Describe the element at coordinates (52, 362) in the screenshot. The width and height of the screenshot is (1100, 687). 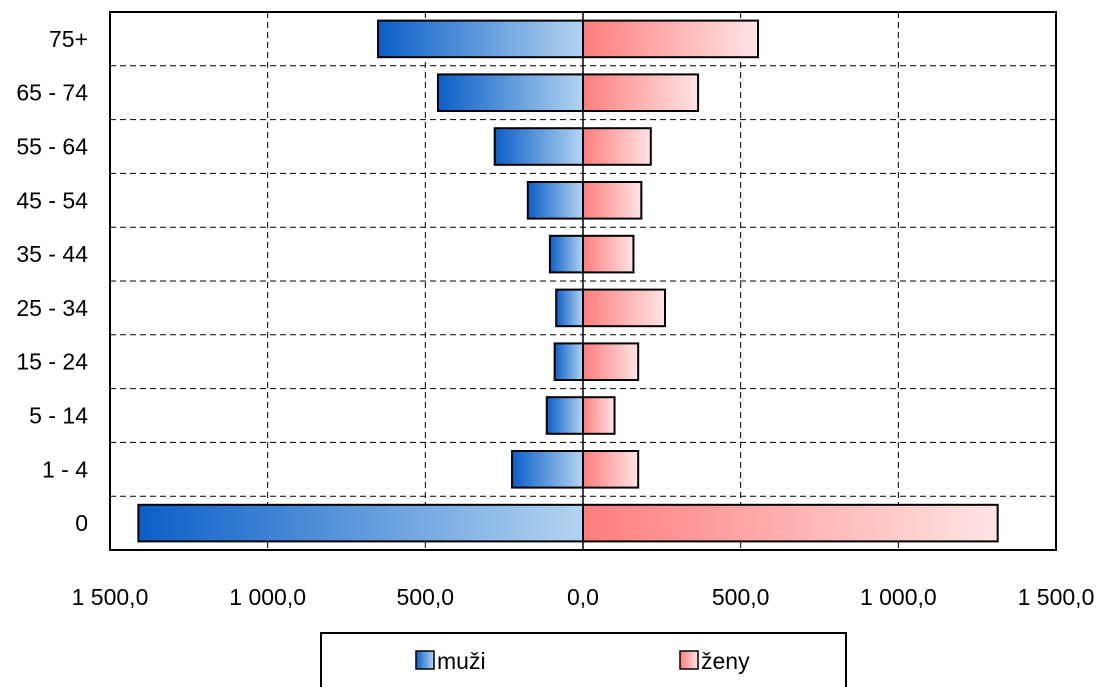
I see `y-tick-label: 15 - 24` at that location.